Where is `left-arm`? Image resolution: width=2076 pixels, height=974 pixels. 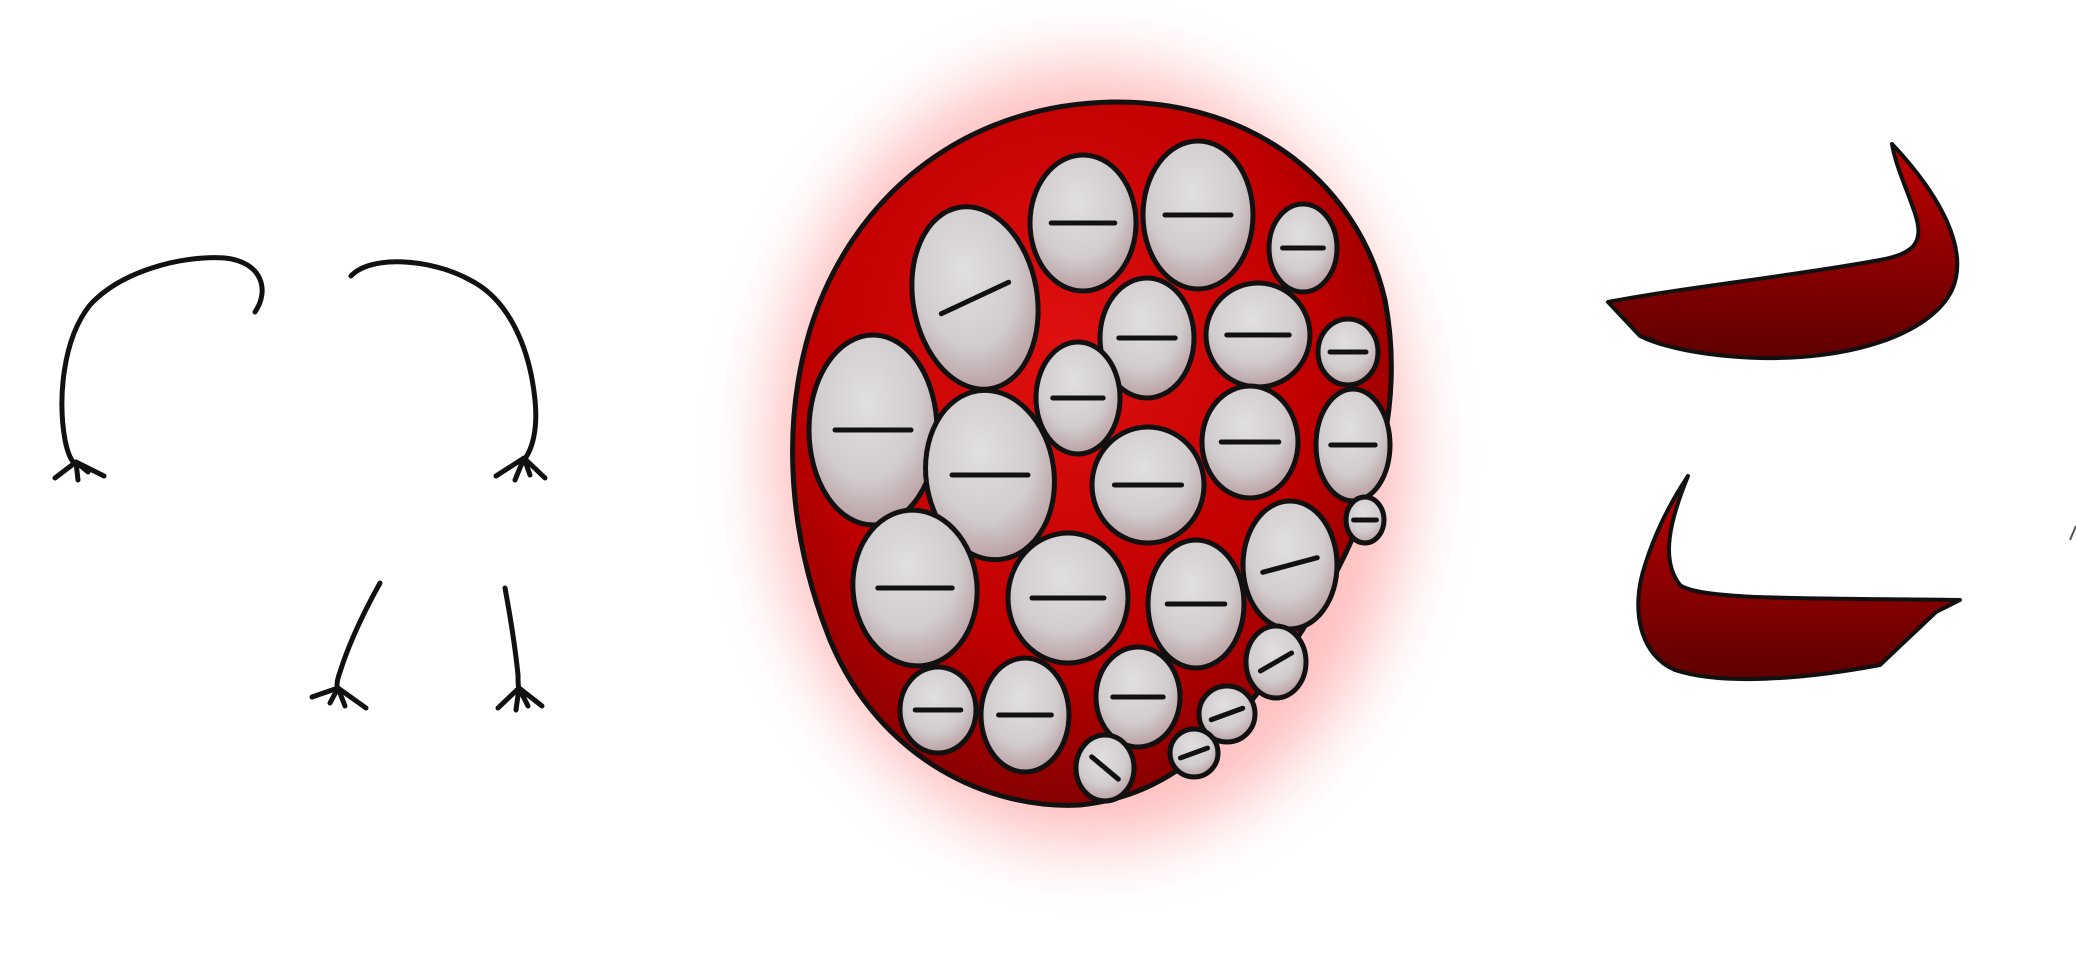 left-arm is located at coordinates (158, 369).